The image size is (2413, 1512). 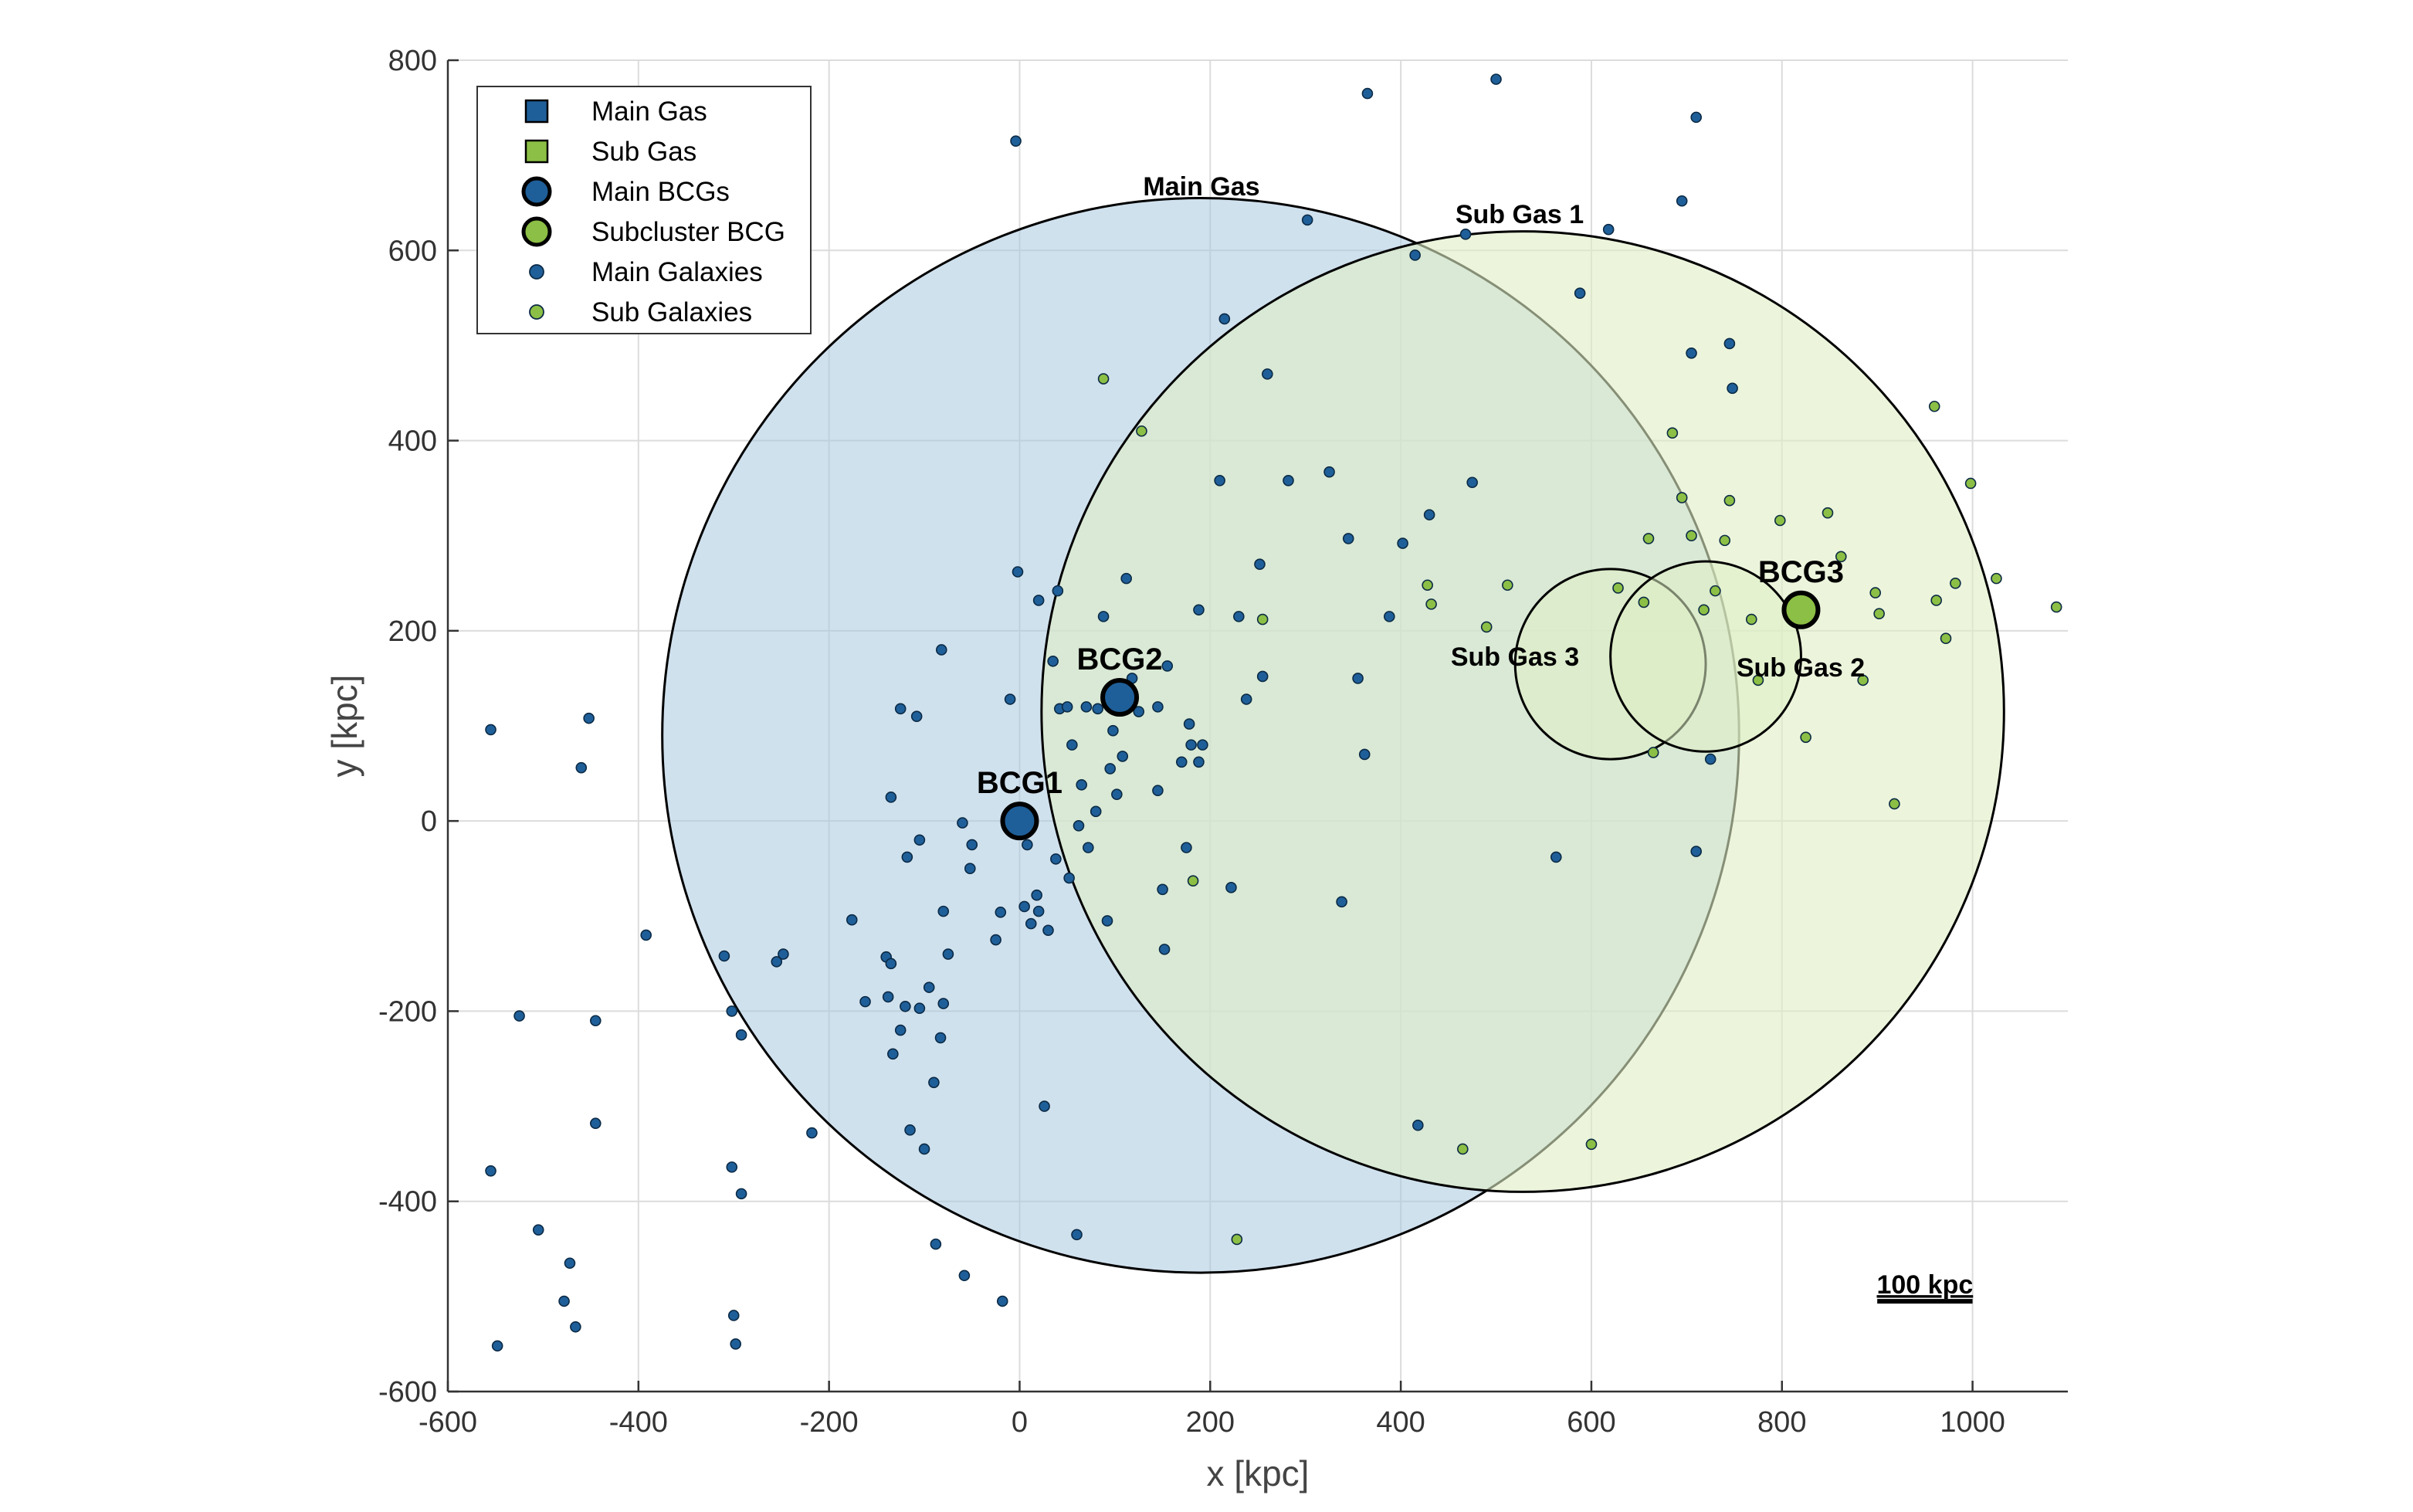 I want to click on x-tick-label: -200, so click(x=829, y=1422).